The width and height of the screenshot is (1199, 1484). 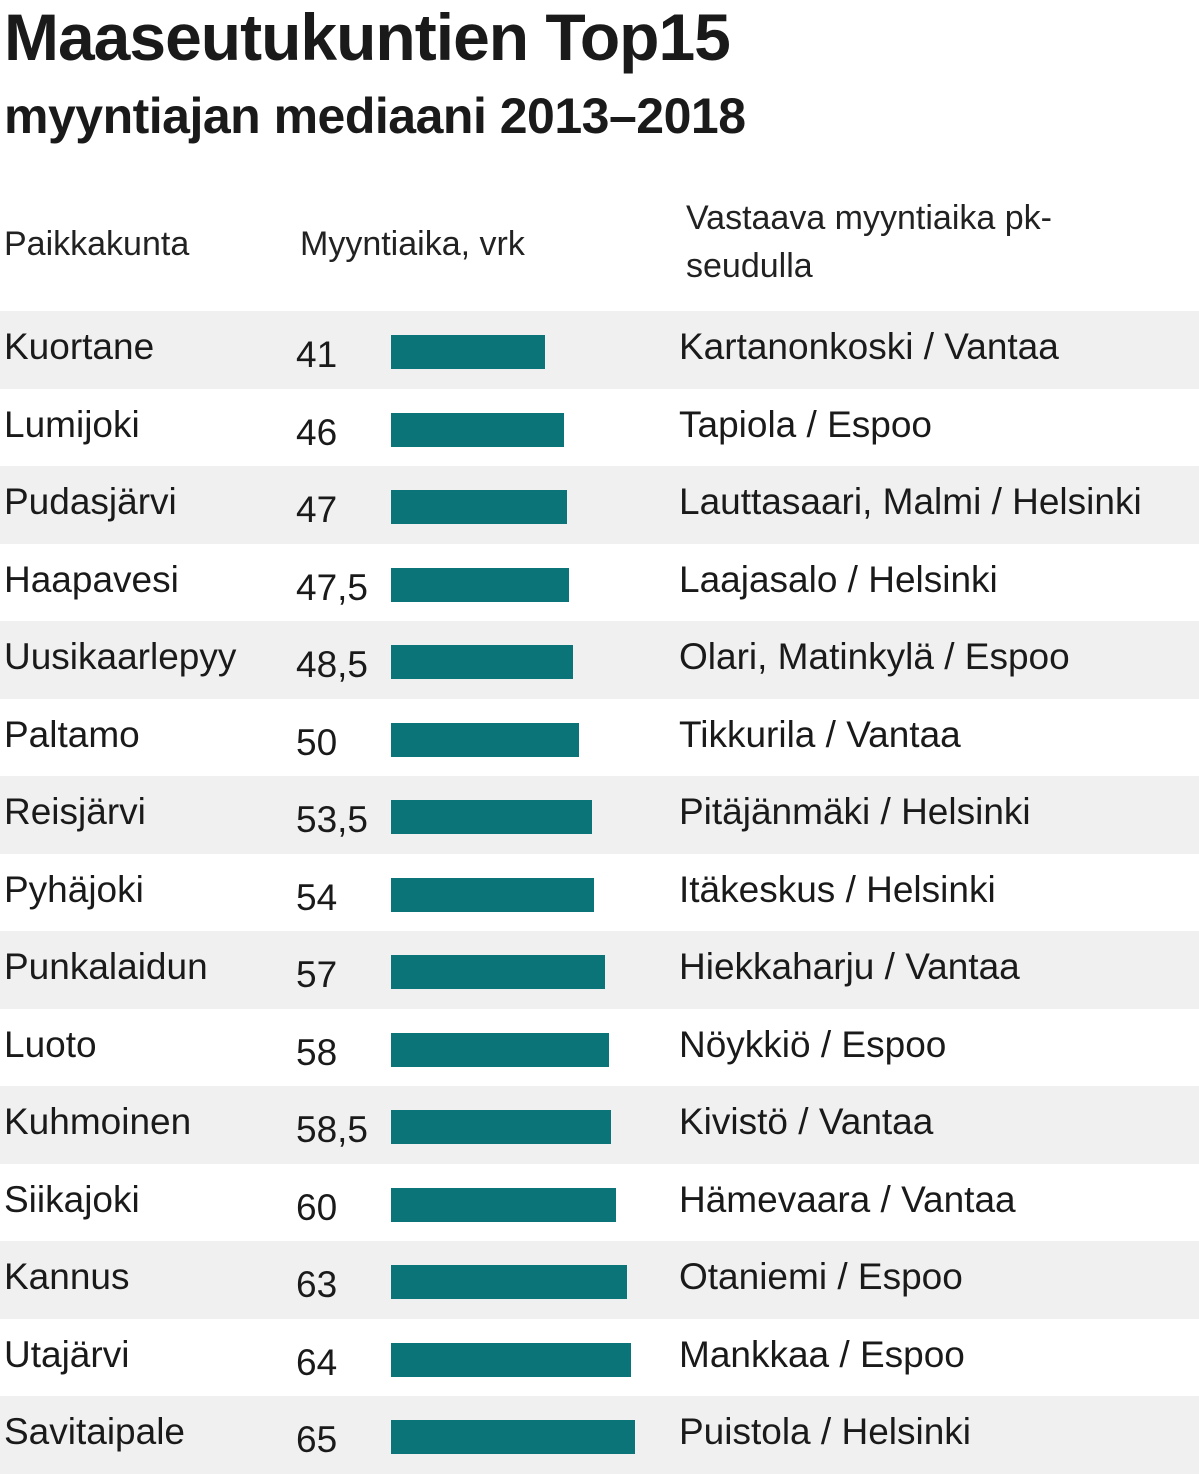 I want to click on chart-subtitle: myyntiajan mediaani 2013–2018, so click(x=375, y=116).